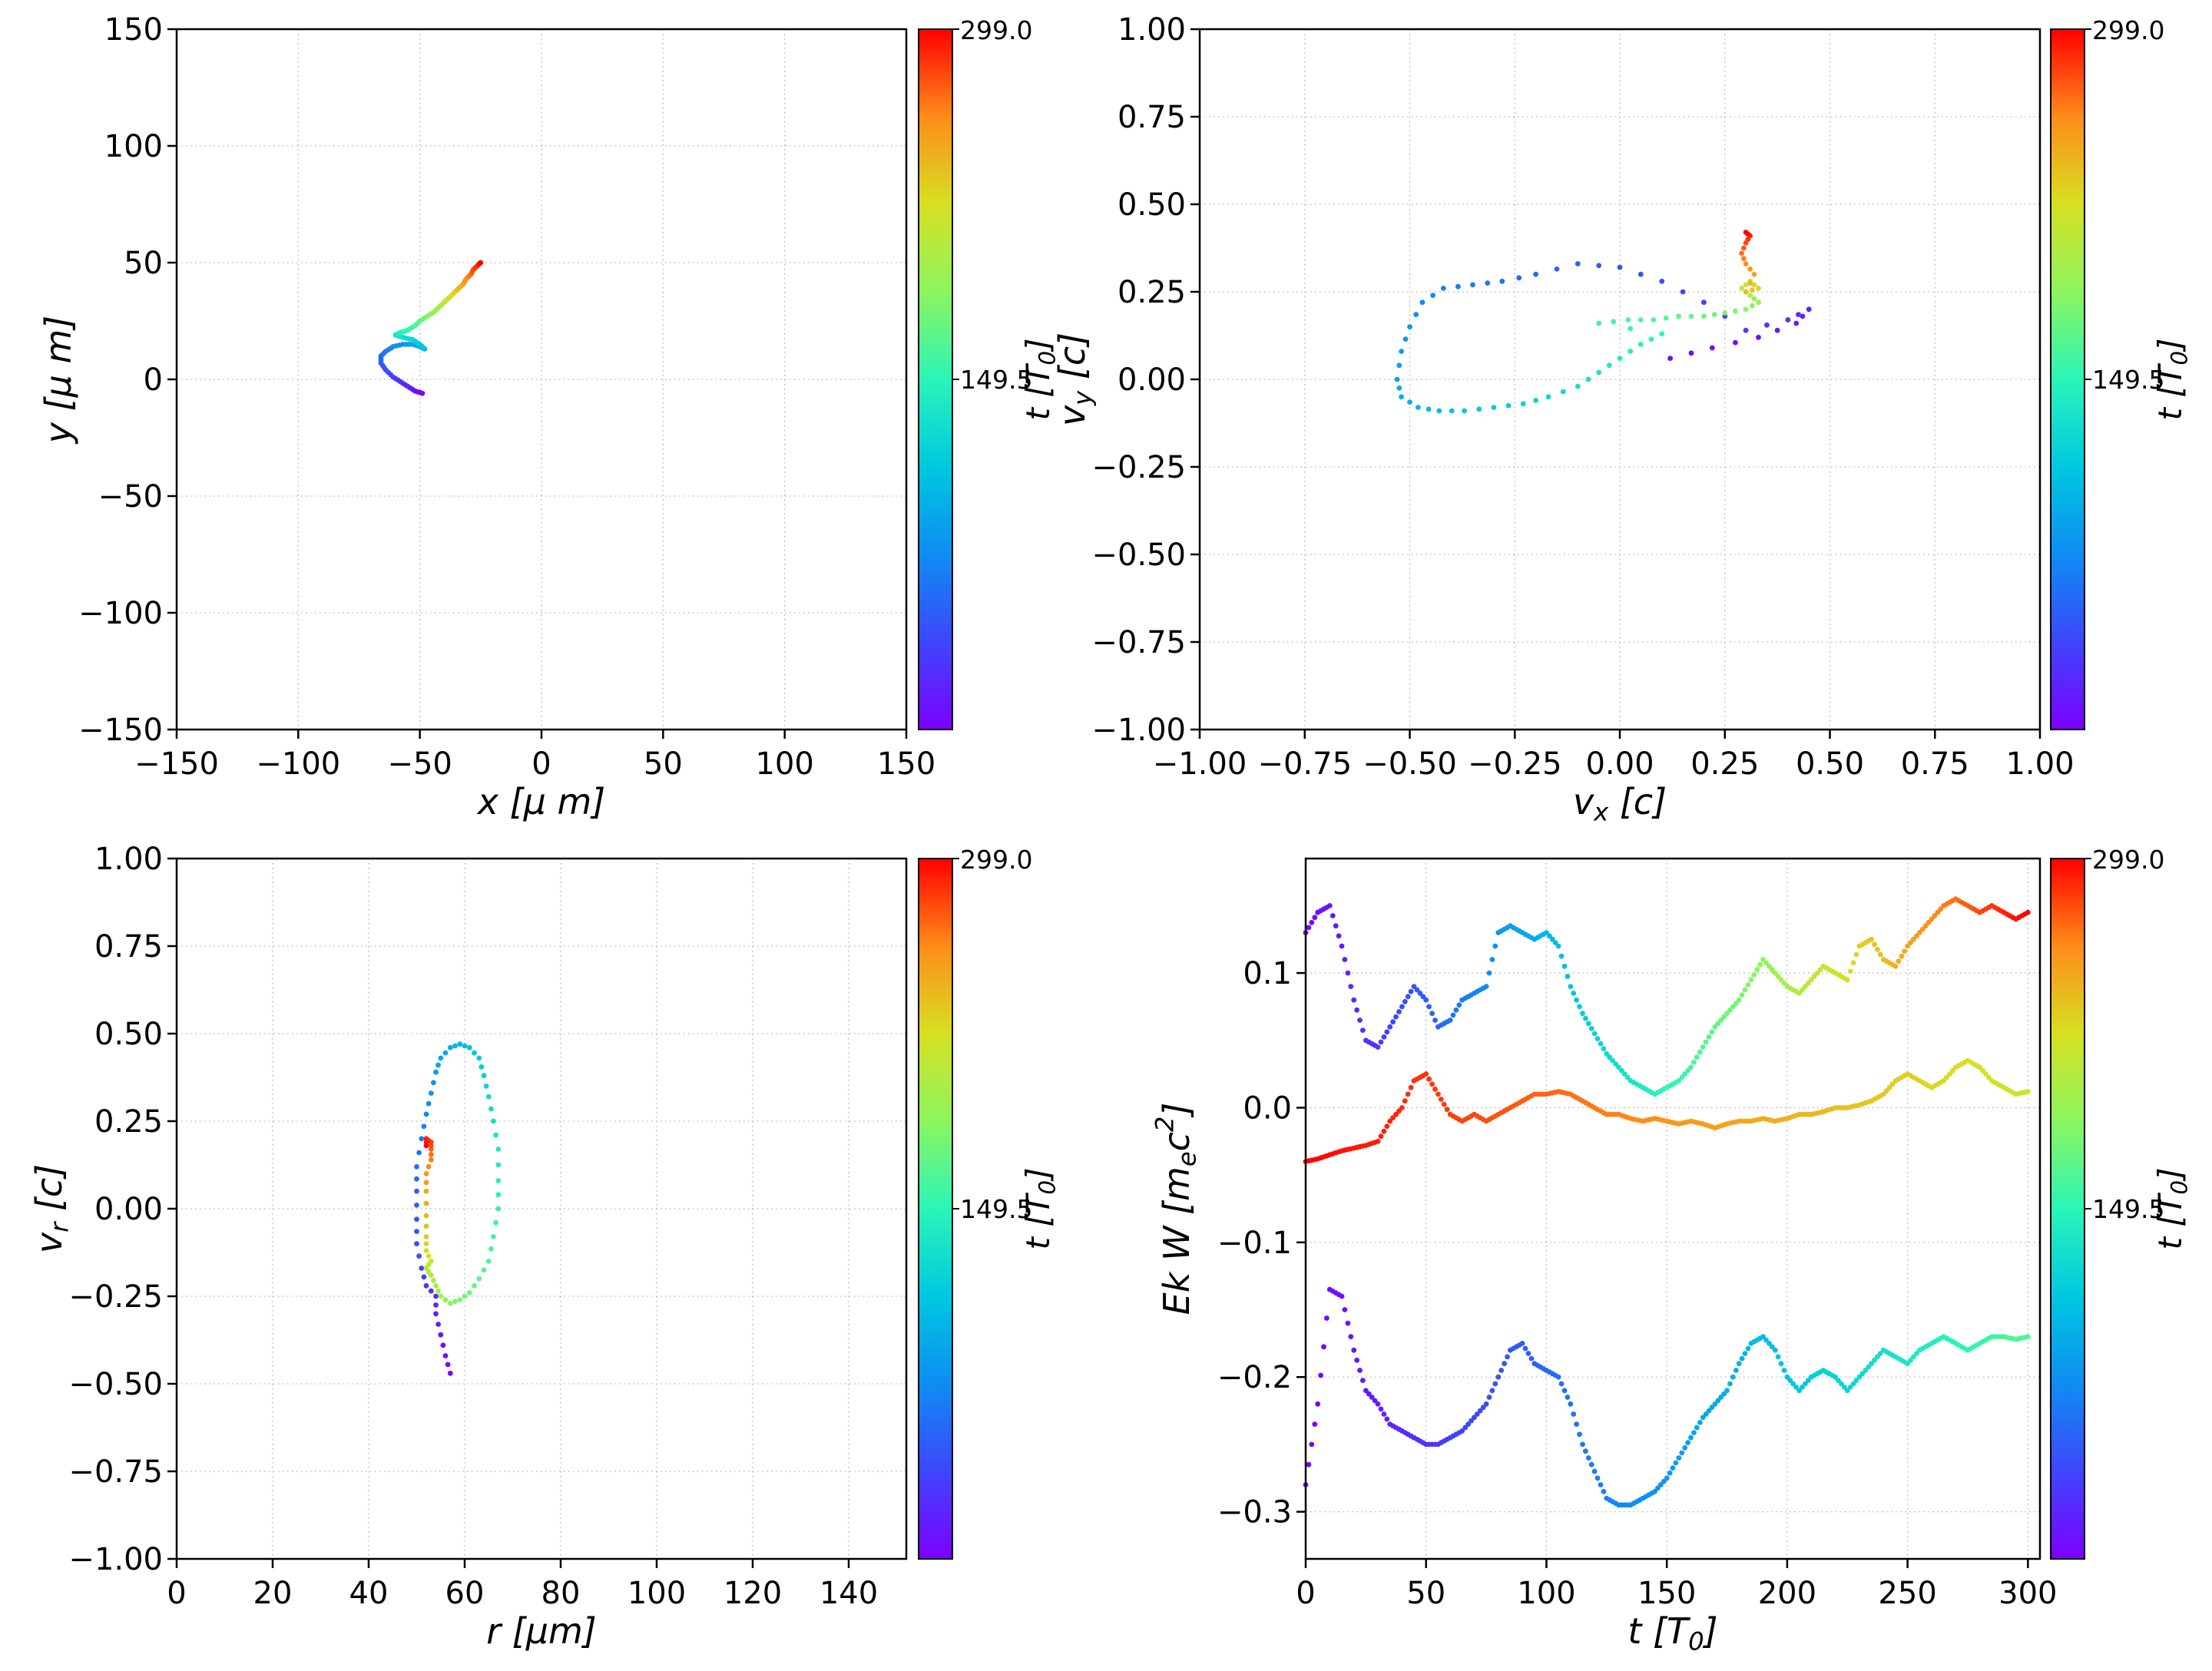 The width and height of the screenshot is (2212, 1671). What do you see at coordinates (1267, 1108) in the screenshot?
I see `y-tick-label: 0.0` at bounding box center [1267, 1108].